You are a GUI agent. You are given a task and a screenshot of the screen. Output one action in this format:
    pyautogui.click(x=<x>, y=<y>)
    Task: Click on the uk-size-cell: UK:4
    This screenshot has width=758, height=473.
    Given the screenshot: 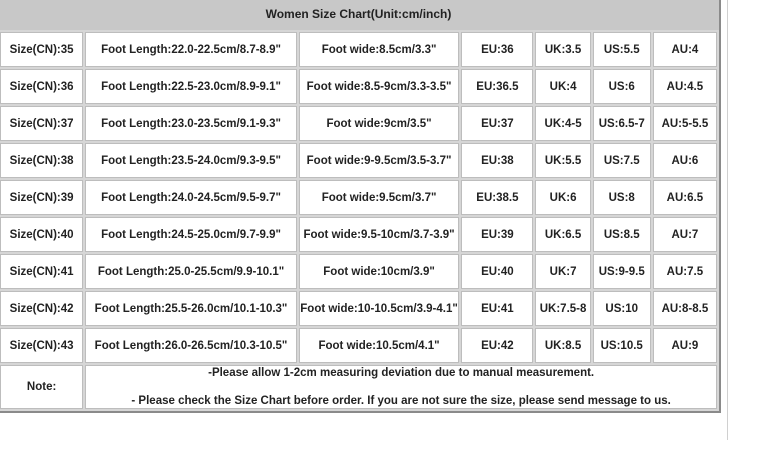 What is the action you would take?
    pyautogui.click(x=563, y=86)
    